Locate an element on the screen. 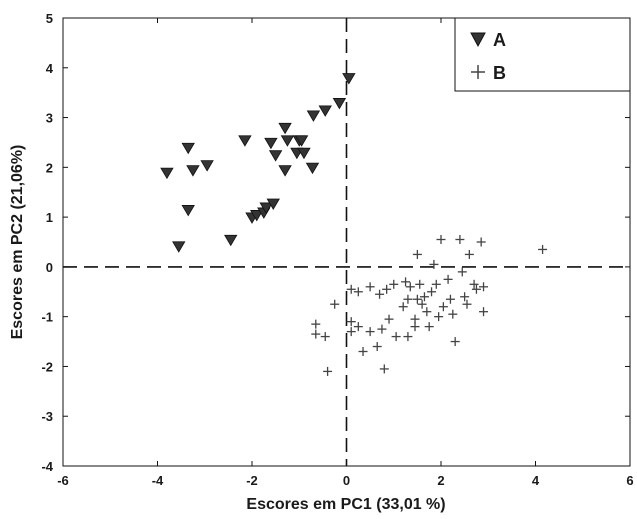 The image size is (637, 519). y-tick-label: 5 is located at coordinates (49, 18).